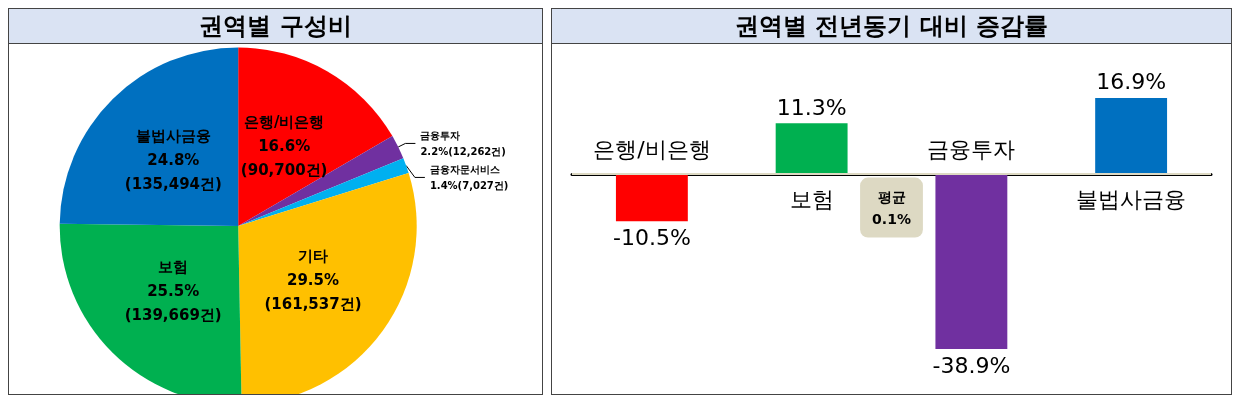  What do you see at coordinates (173, 303) in the screenshot?
I see `data-label: 25.5% (139,669건)` at bounding box center [173, 303].